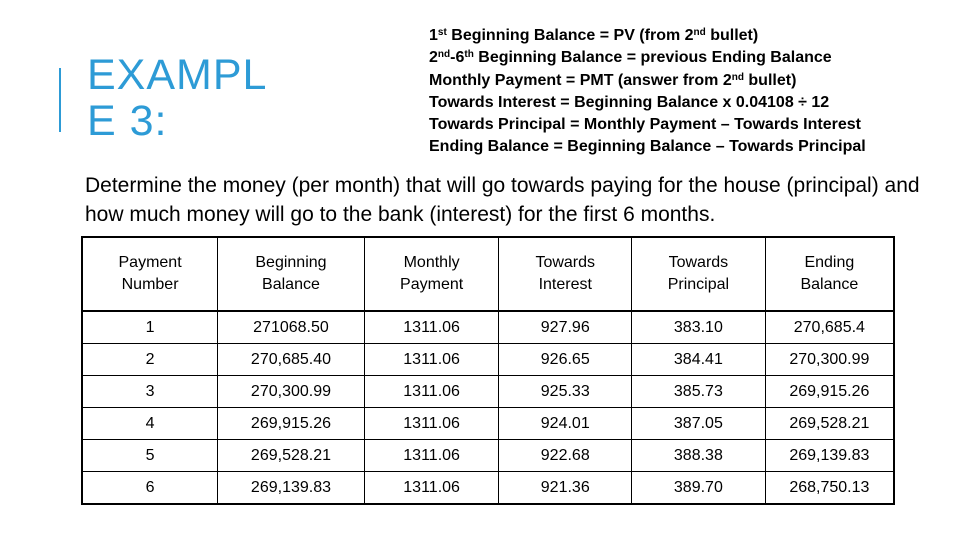 This screenshot has width=960, height=540. Describe the element at coordinates (698, 391) in the screenshot. I see `cell-towards-principal: 385.73` at that location.